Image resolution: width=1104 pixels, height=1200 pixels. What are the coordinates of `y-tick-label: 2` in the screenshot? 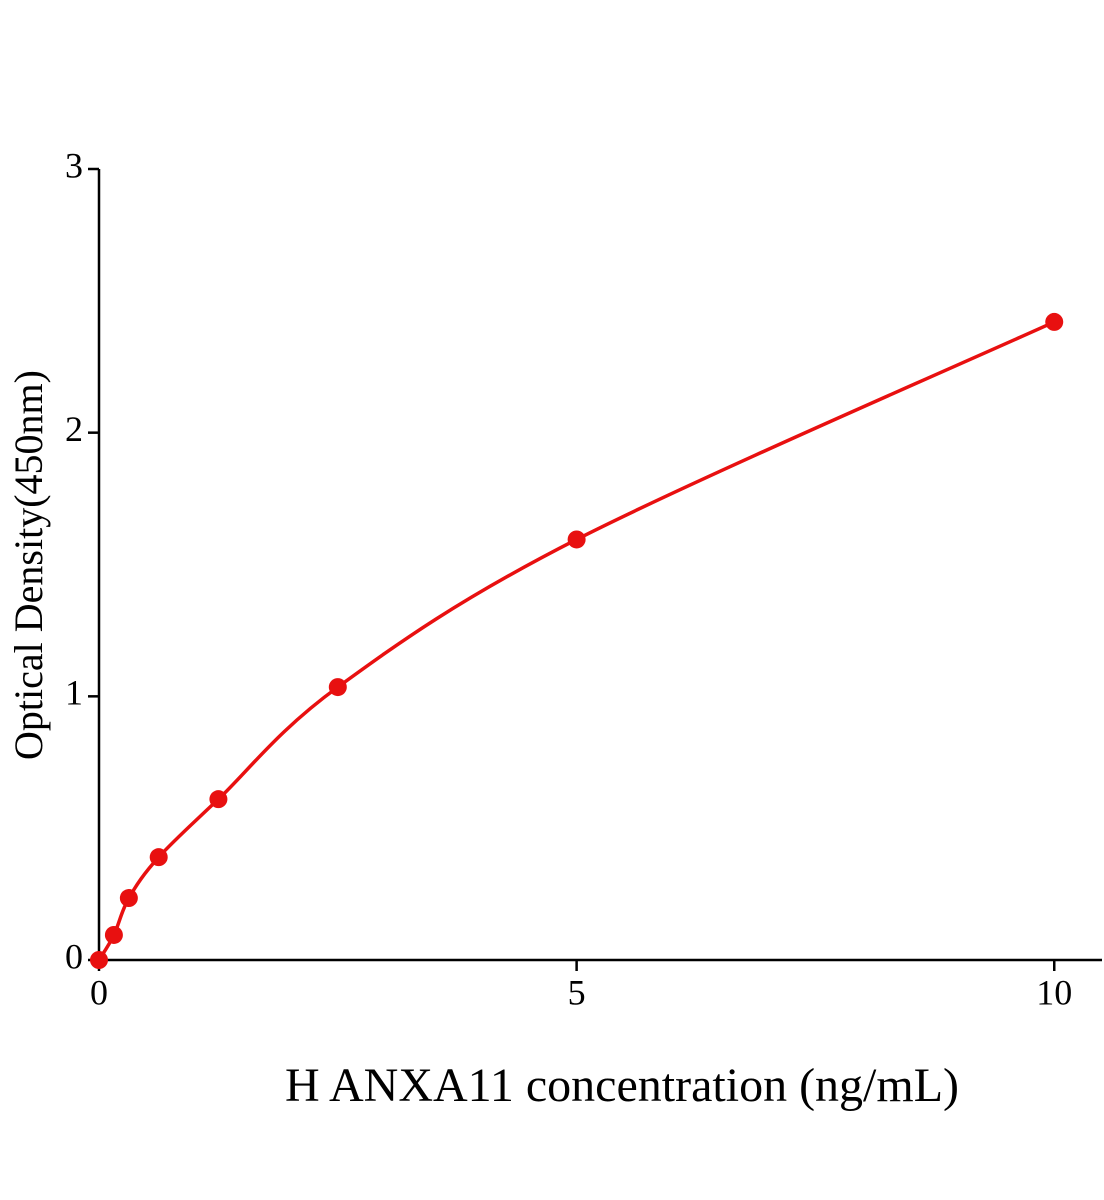 It's located at (74, 429).